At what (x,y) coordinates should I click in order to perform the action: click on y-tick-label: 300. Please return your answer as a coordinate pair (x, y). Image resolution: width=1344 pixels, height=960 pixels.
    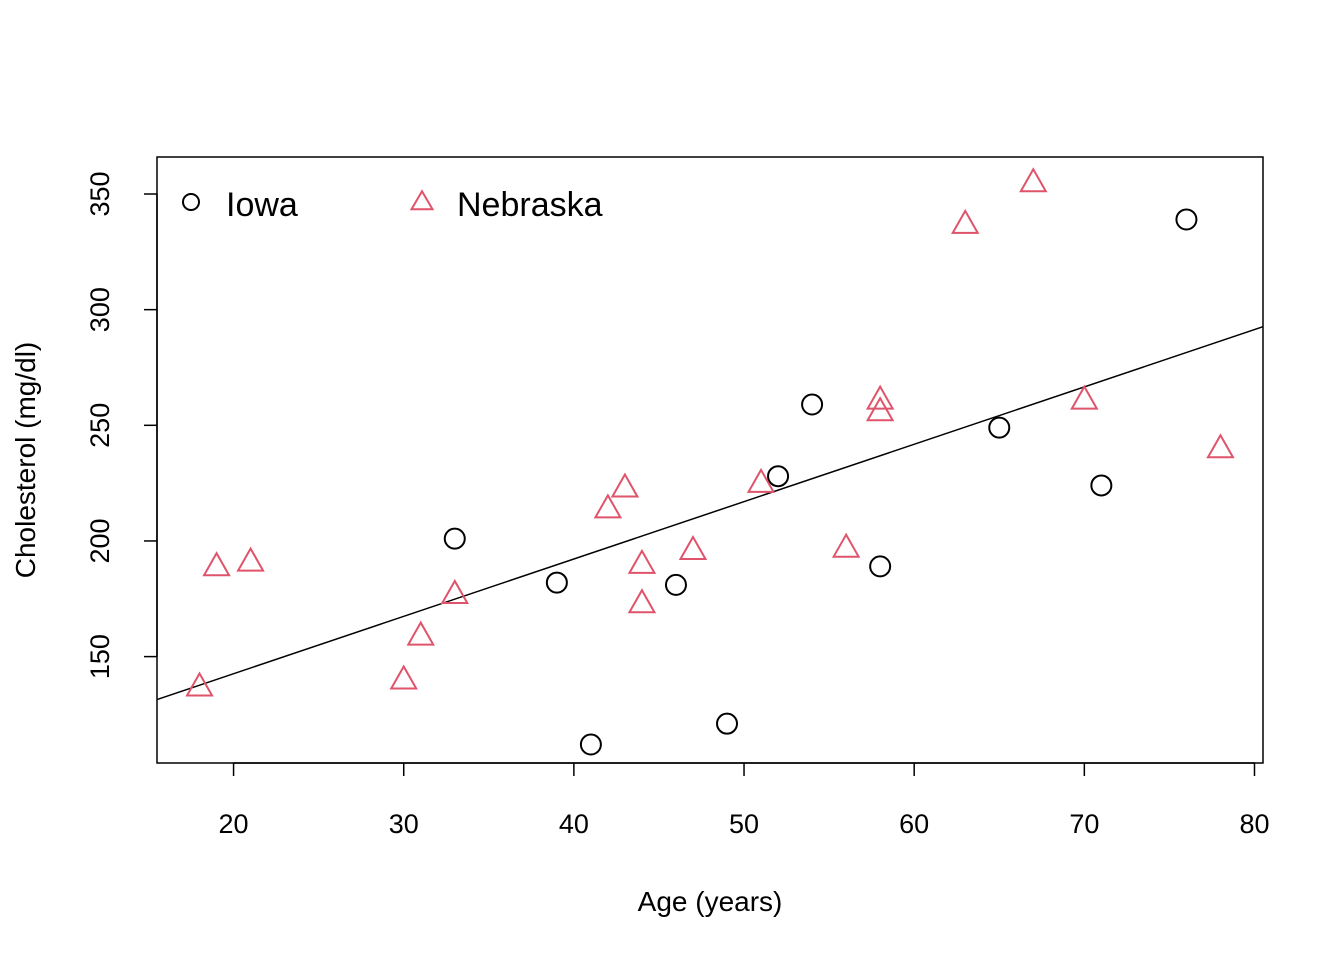
    Looking at the image, I should click on (100, 309).